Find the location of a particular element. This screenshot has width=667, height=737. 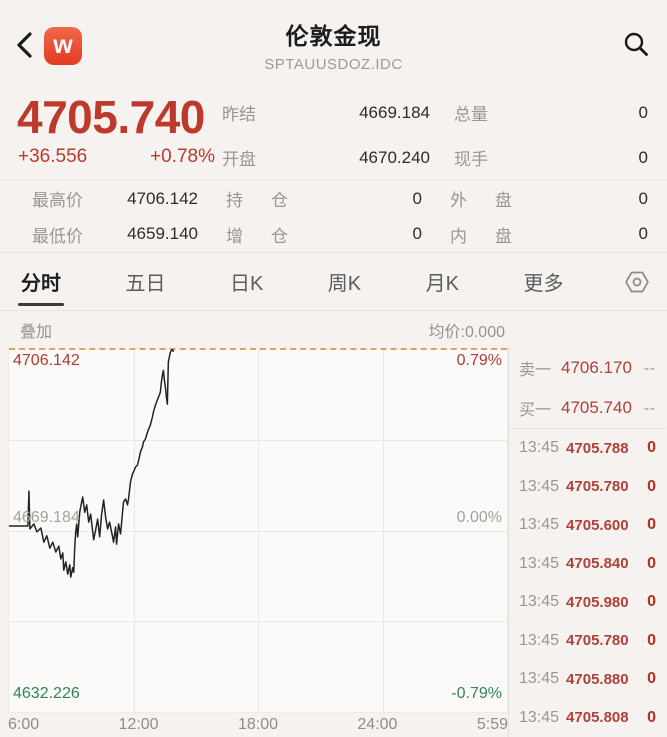

field-value: 4670.240 is located at coordinates (358, 158).